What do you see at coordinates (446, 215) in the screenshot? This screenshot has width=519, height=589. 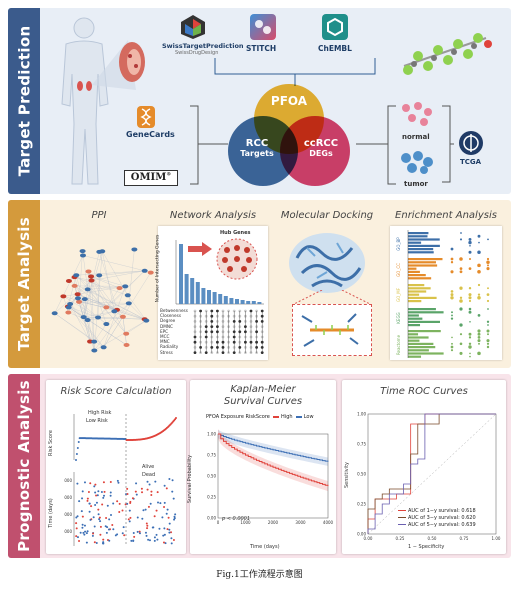 I see `enrichment-analysis-title: Enrichment Analysis` at bounding box center [446, 215].